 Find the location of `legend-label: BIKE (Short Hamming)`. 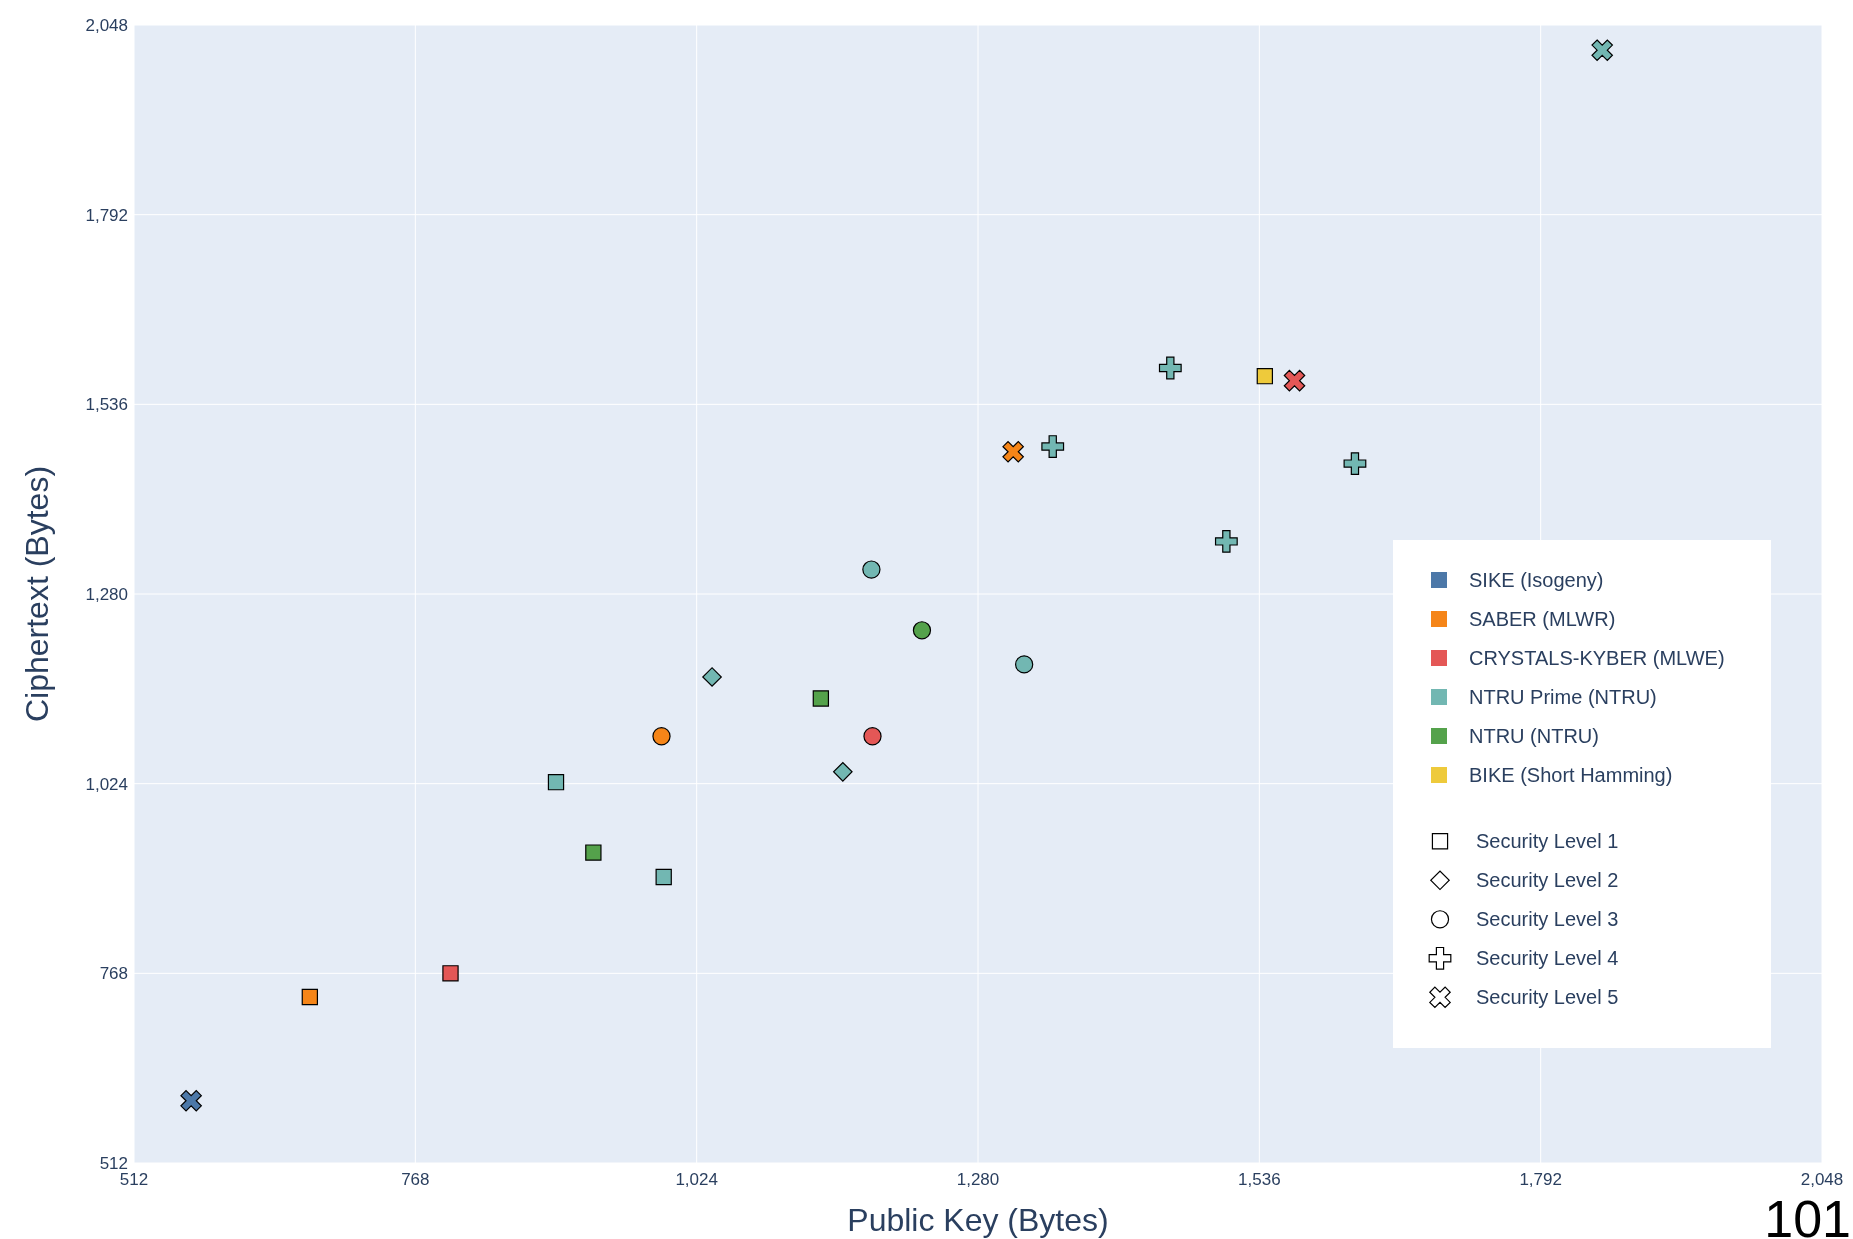

legend-label: BIKE (Short Hamming) is located at coordinates (1571, 775).